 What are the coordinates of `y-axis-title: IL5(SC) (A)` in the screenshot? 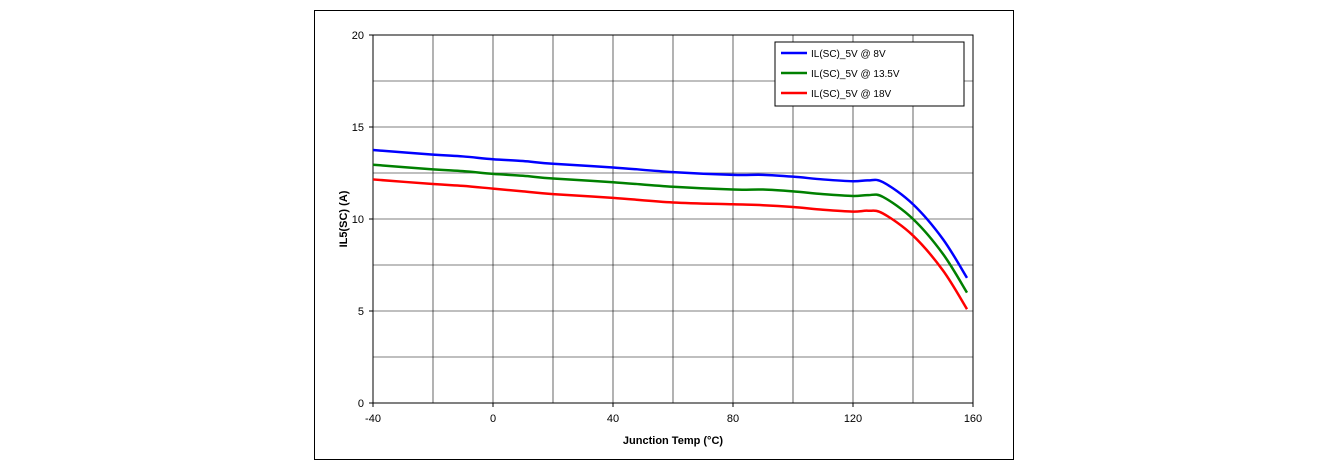 It's located at (344, 218).